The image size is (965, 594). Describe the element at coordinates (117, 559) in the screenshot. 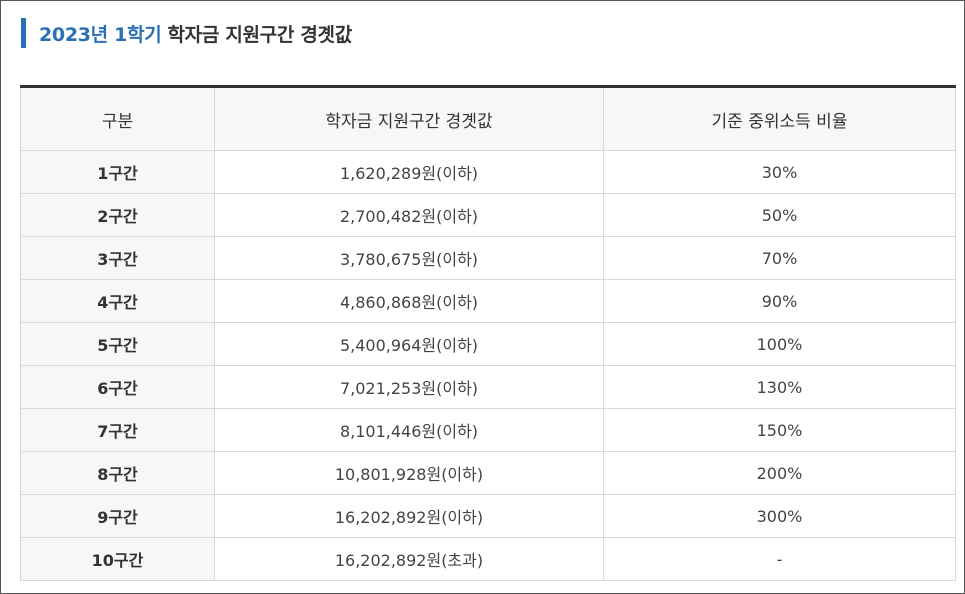

I see `segment-cell: 10구간` at that location.